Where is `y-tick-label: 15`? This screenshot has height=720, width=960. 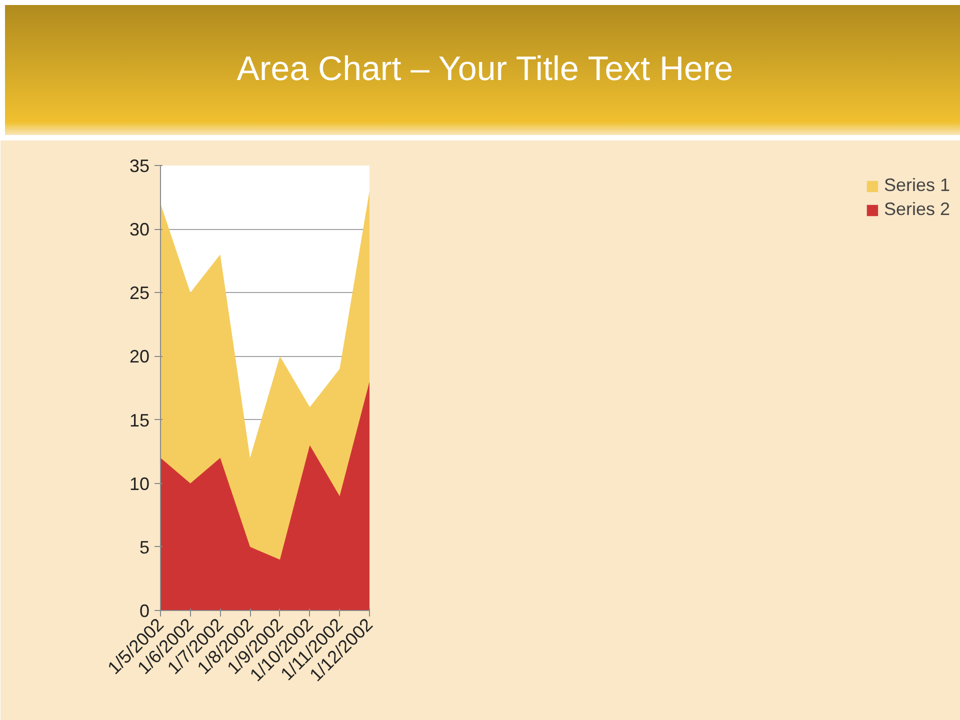
y-tick-label: 15 is located at coordinates (139, 420).